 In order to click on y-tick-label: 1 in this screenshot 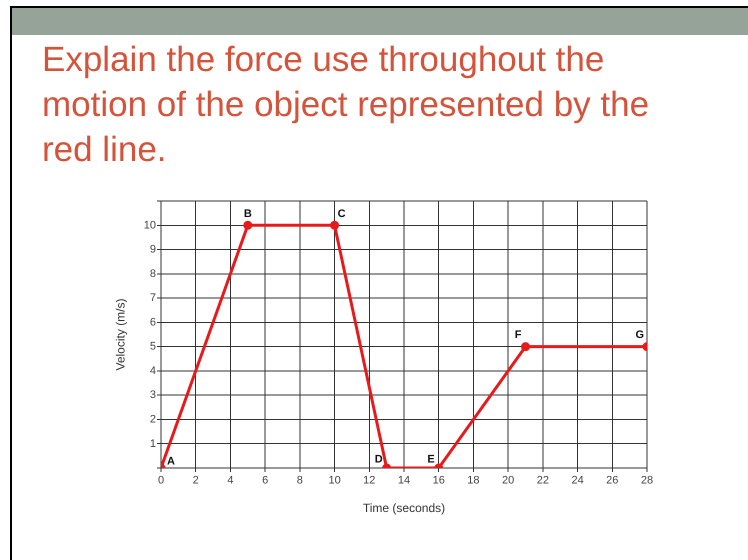, I will do `click(153, 444)`.